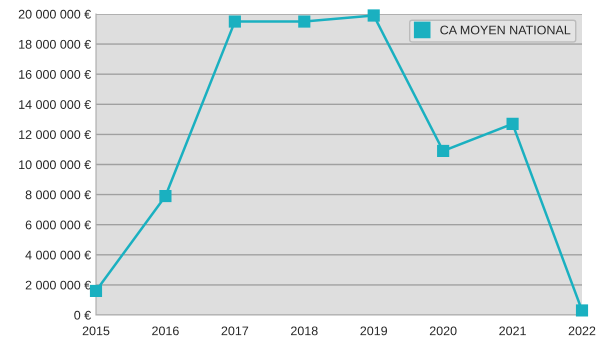  Describe the element at coordinates (443, 331) in the screenshot. I see `x-tick-label: 2020` at that location.